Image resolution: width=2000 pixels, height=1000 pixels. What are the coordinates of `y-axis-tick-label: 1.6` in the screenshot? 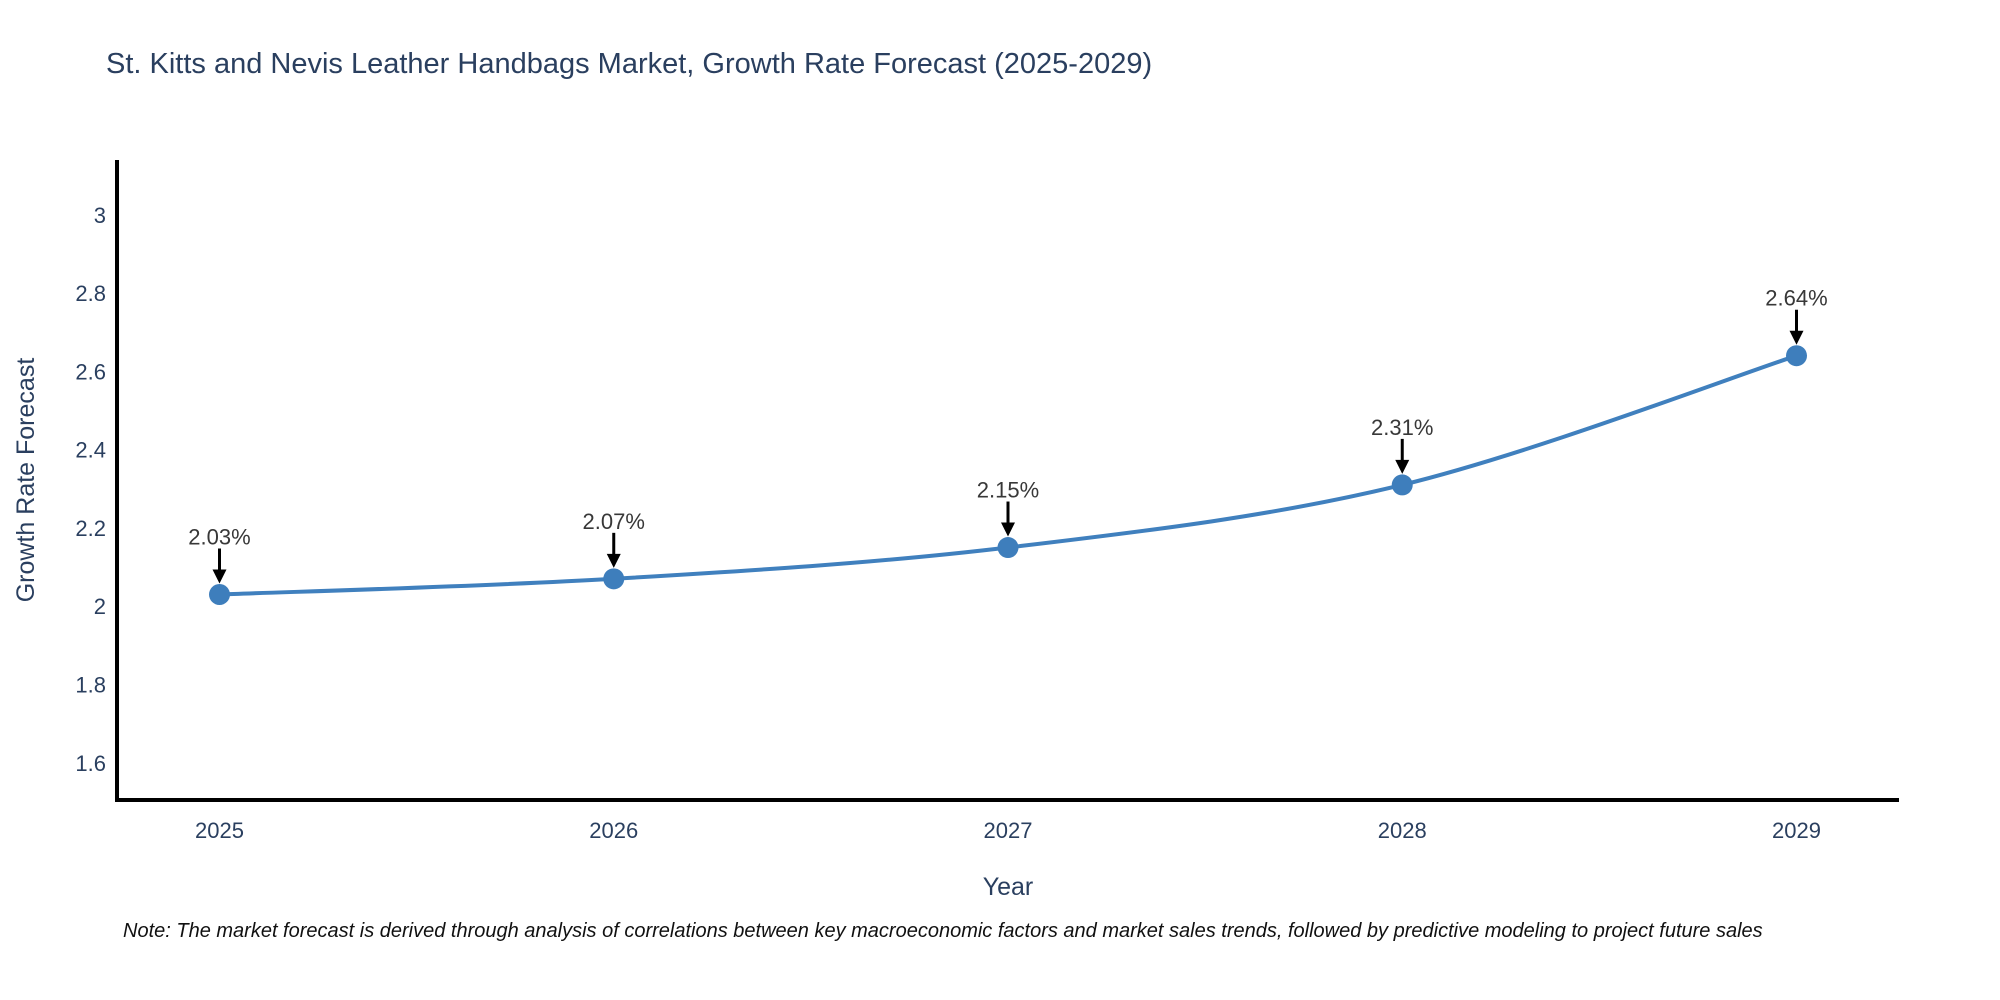 It's located at (90, 763).